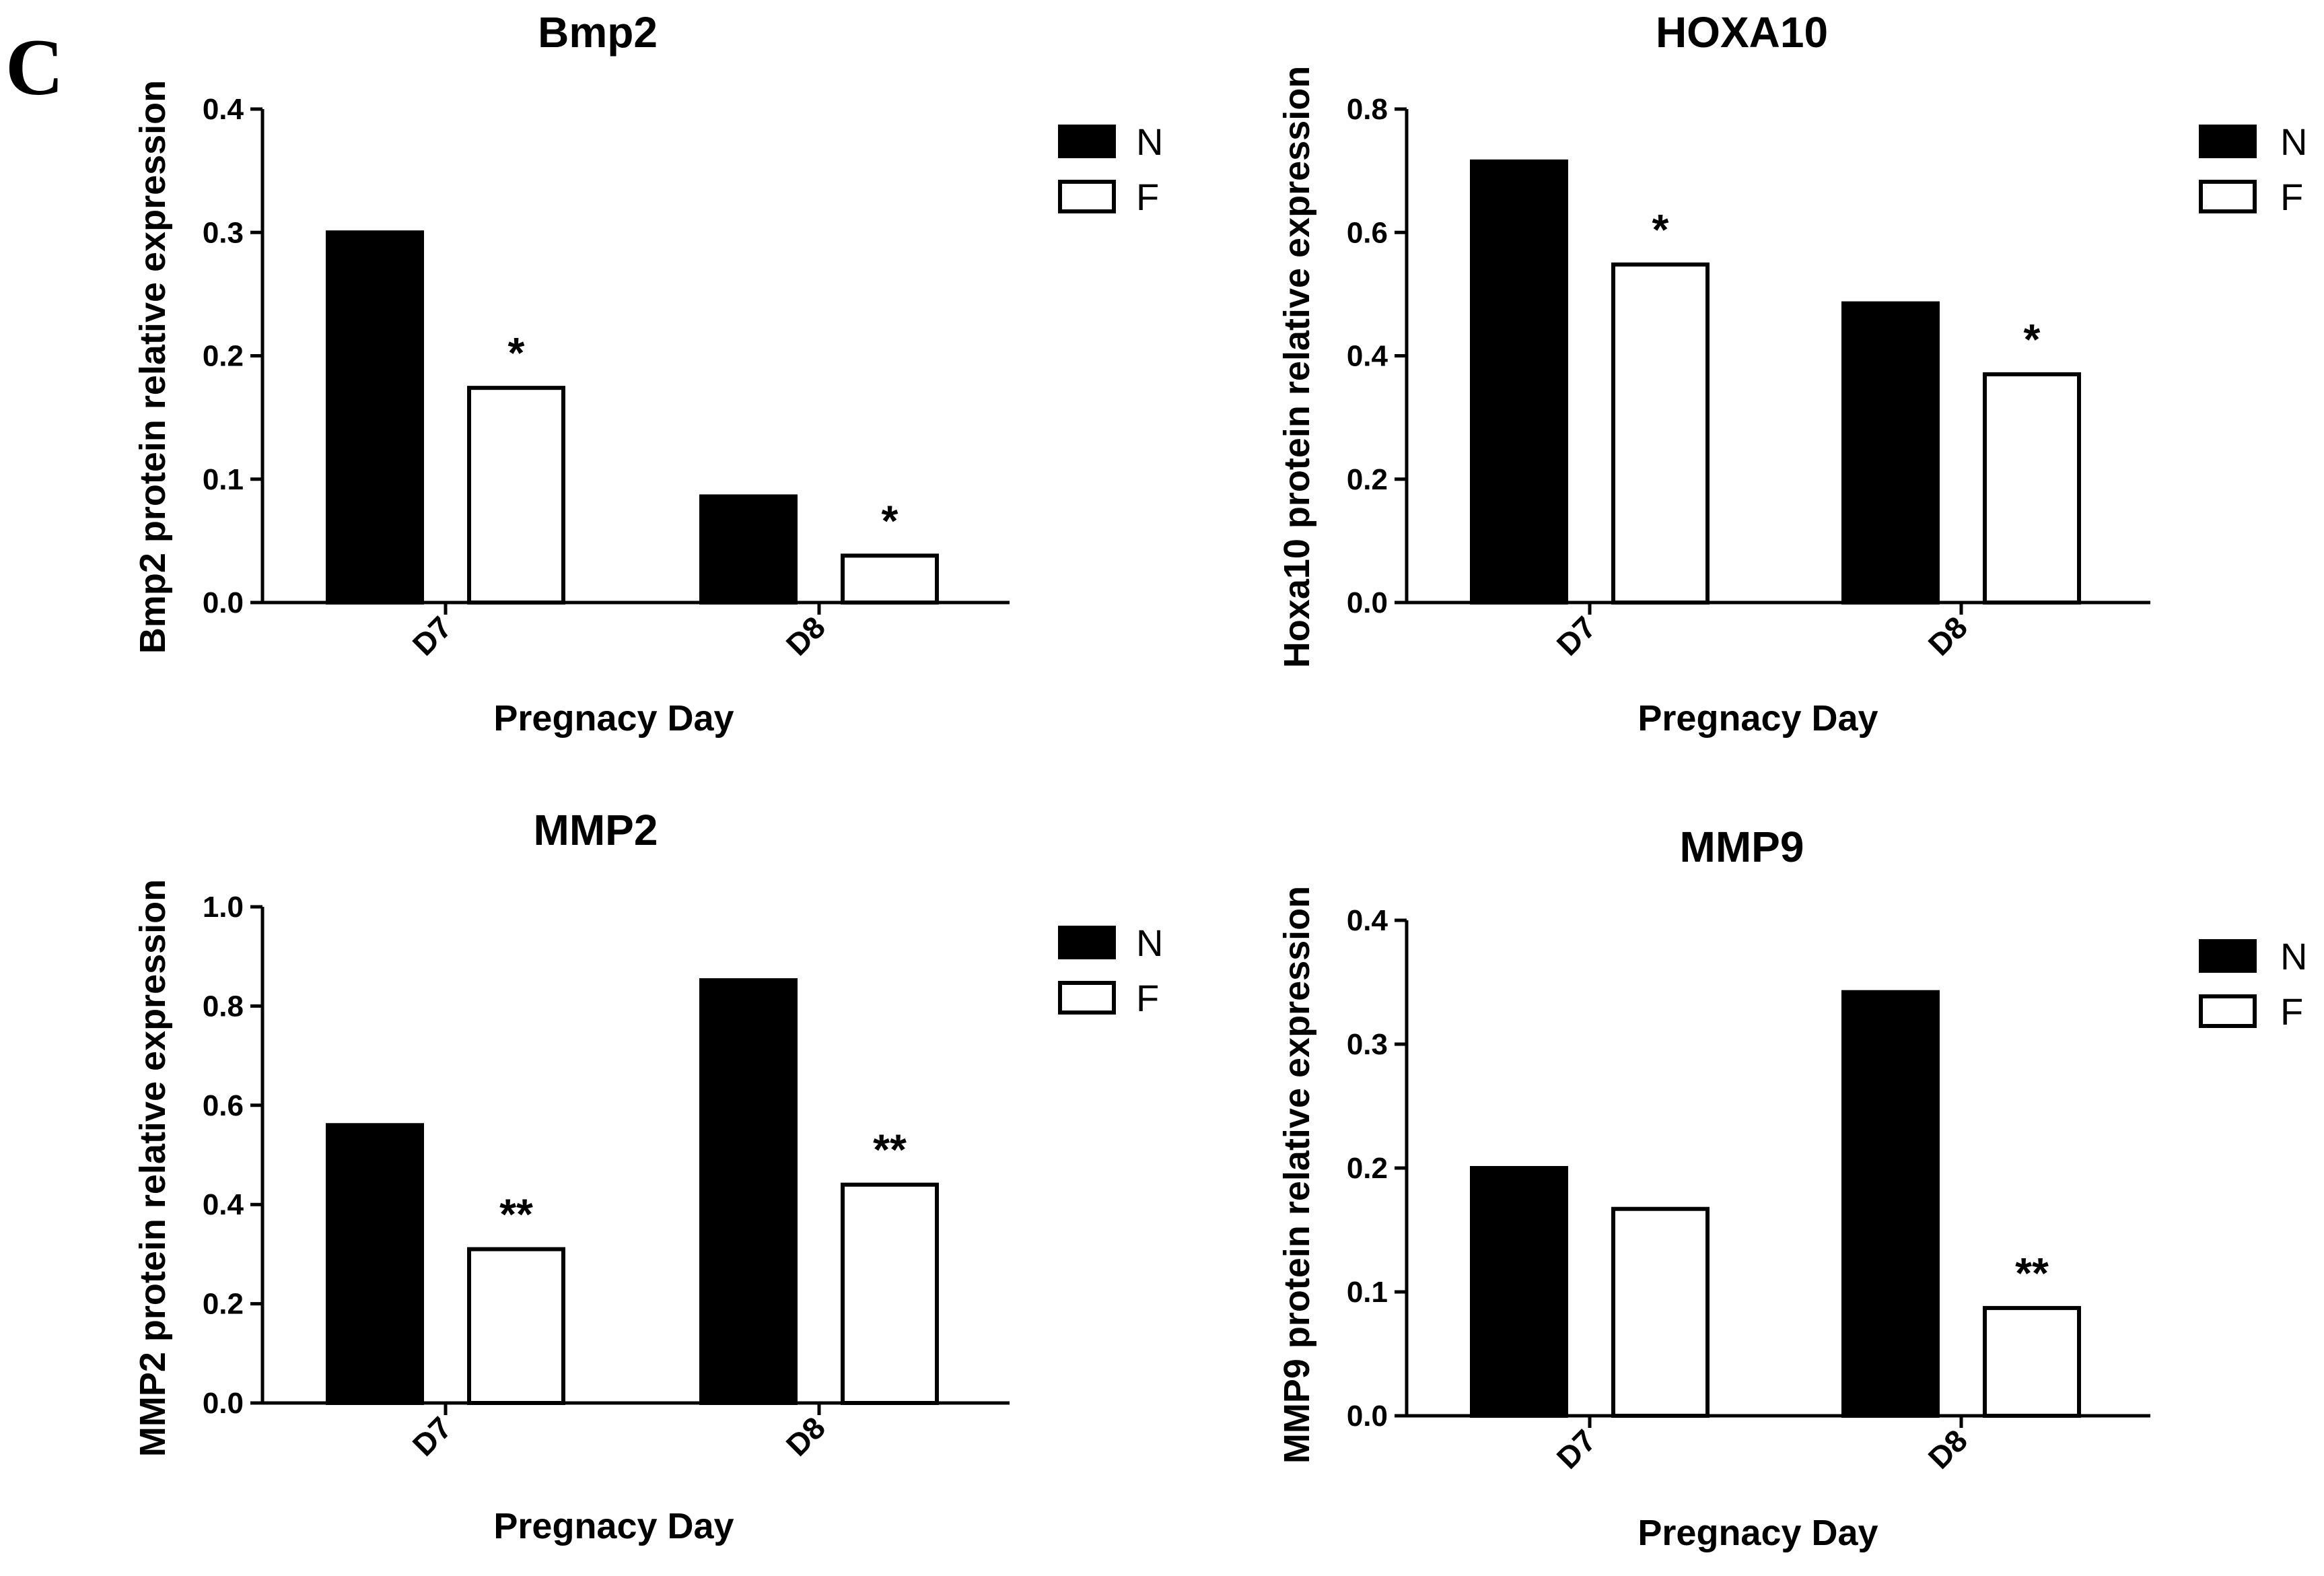  Describe the element at coordinates (1297, 367) in the screenshot. I see `y-axis-label: Hoxa10 protein relative expression` at that location.